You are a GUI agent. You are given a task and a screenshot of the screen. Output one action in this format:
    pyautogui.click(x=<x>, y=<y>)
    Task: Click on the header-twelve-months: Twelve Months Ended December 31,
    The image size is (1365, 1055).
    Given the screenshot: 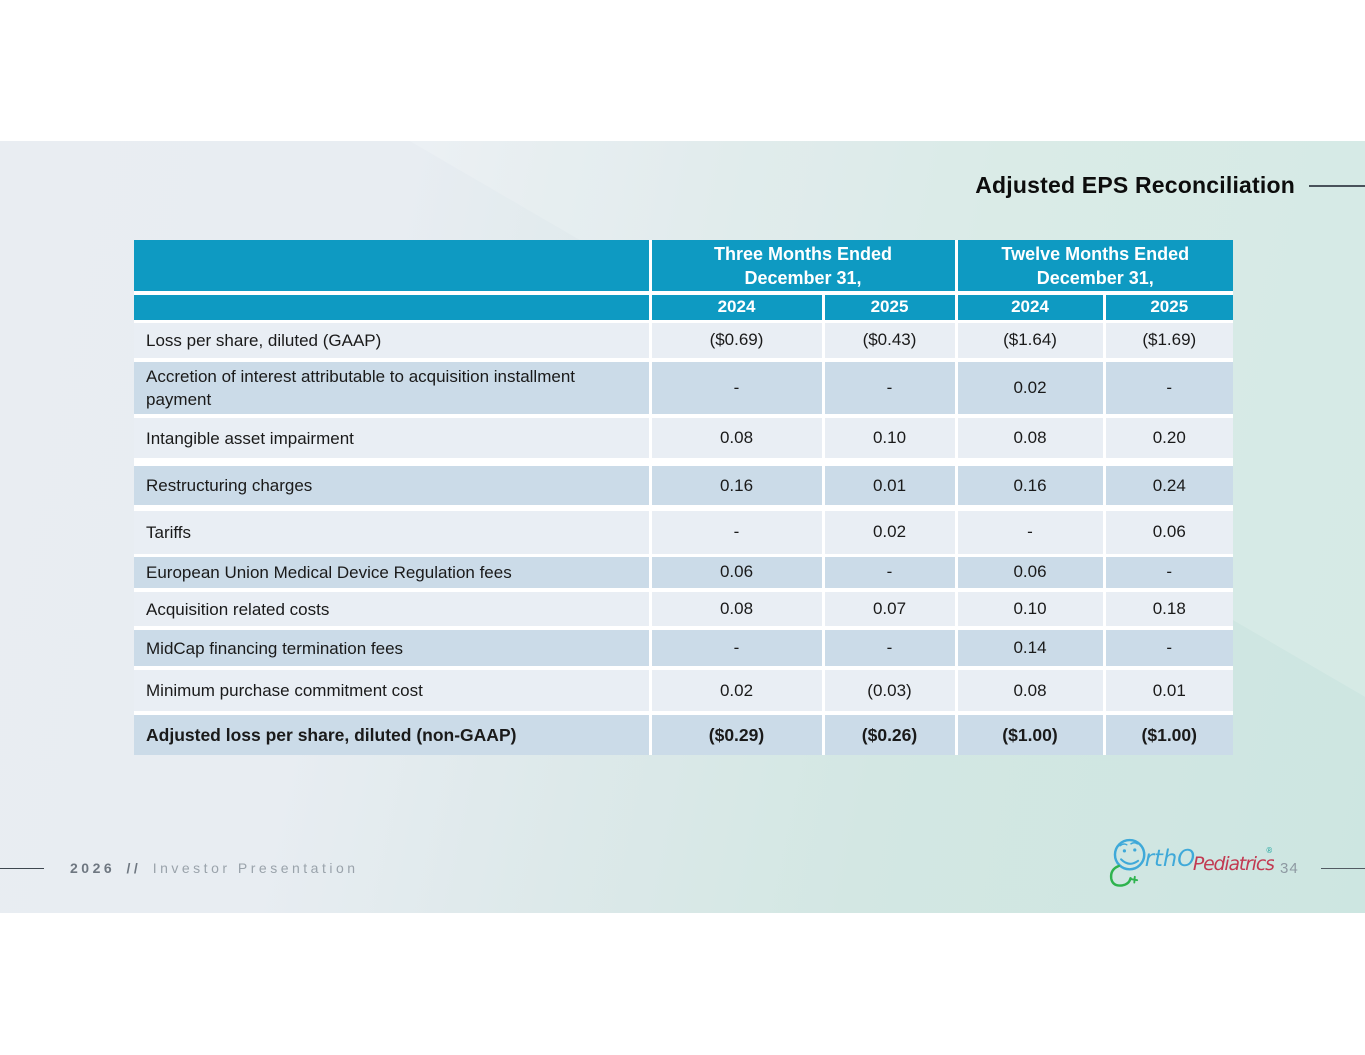 What is the action you would take?
    pyautogui.click(x=1094, y=267)
    